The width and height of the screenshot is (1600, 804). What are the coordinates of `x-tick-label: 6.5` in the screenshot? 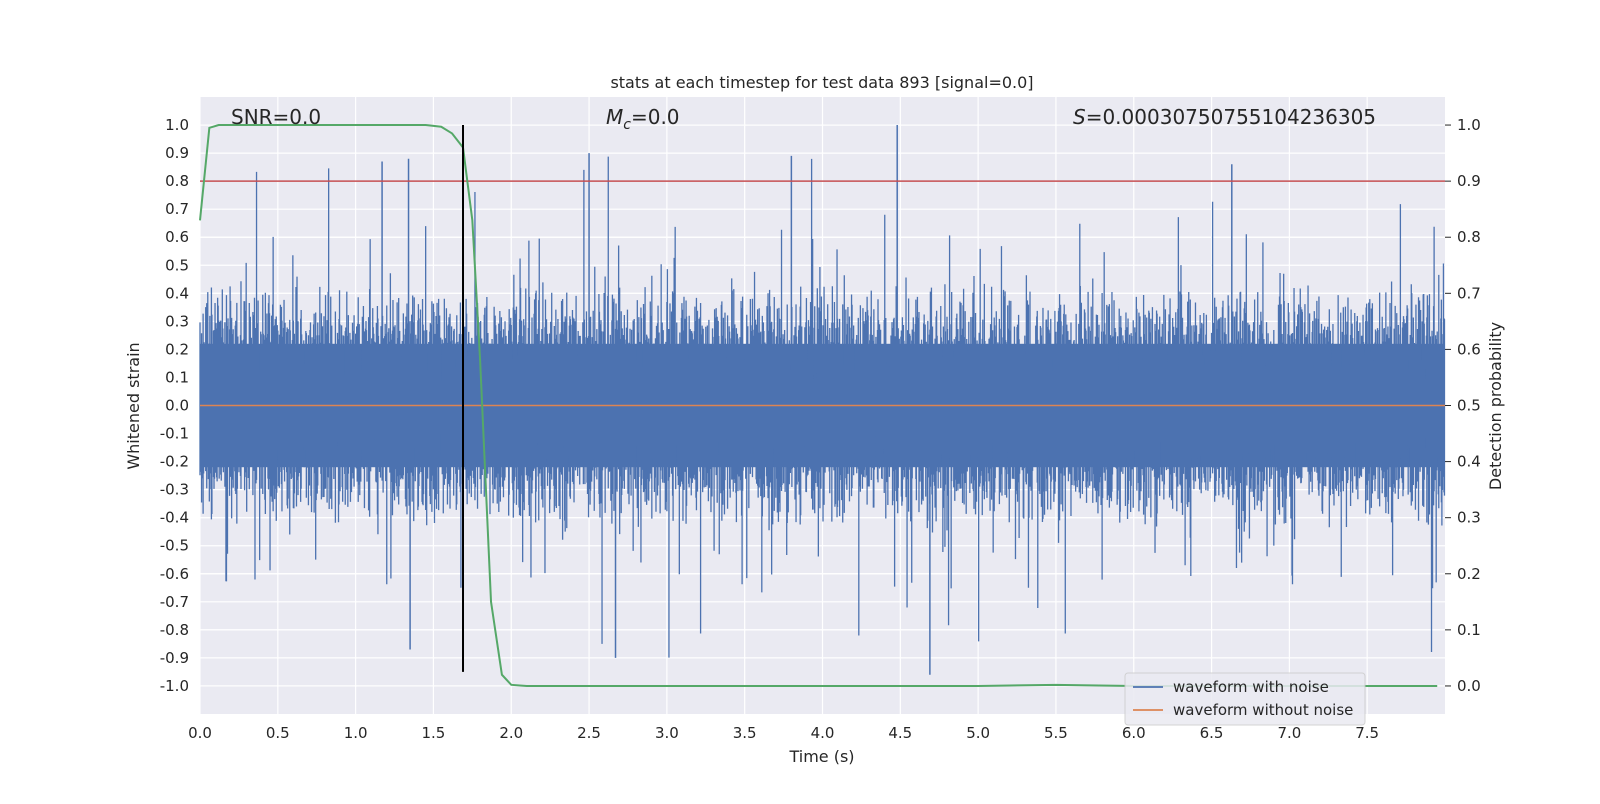 It's located at (1212, 733).